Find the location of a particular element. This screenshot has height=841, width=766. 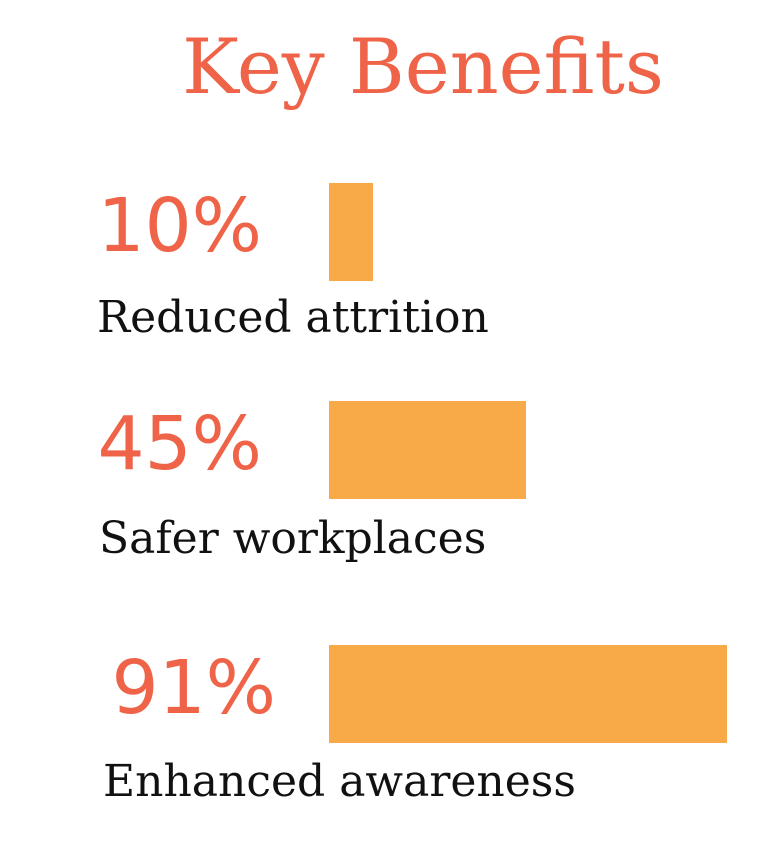

category-label: Enhanced awareness is located at coordinates (339, 781).